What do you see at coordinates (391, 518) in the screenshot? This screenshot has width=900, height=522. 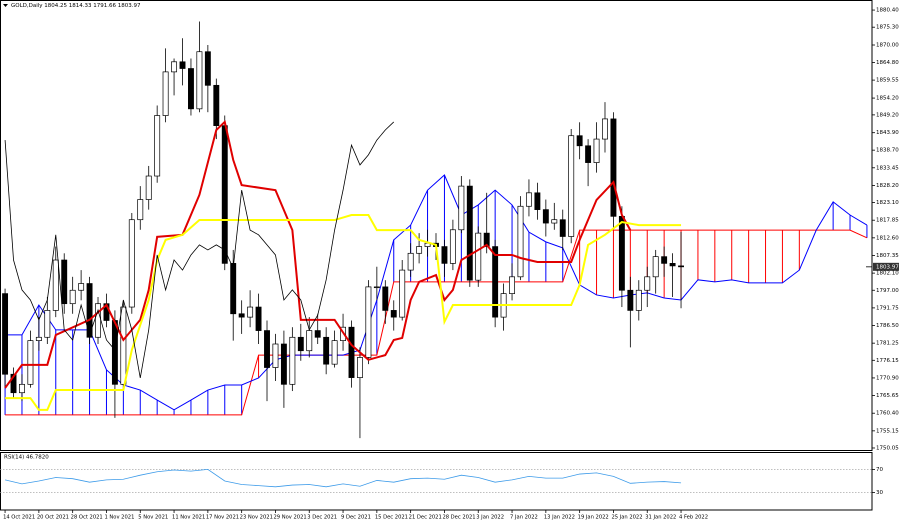 I see `x-tick-label: 15 Dec 2021` at bounding box center [391, 518].